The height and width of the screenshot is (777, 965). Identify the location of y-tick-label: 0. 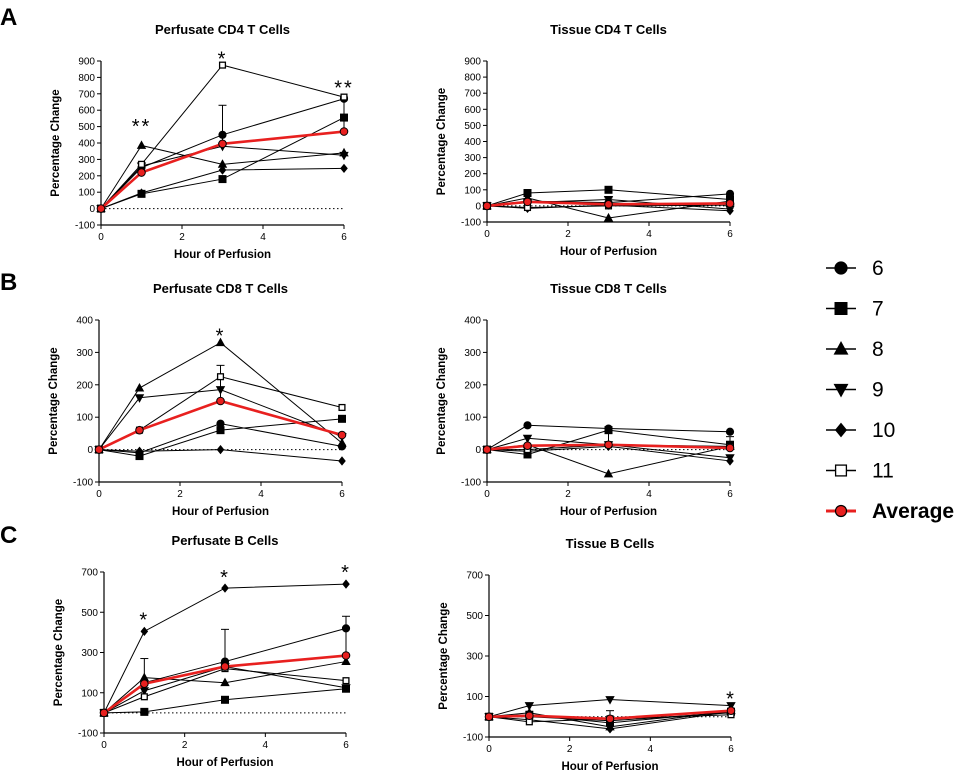
(478, 450).